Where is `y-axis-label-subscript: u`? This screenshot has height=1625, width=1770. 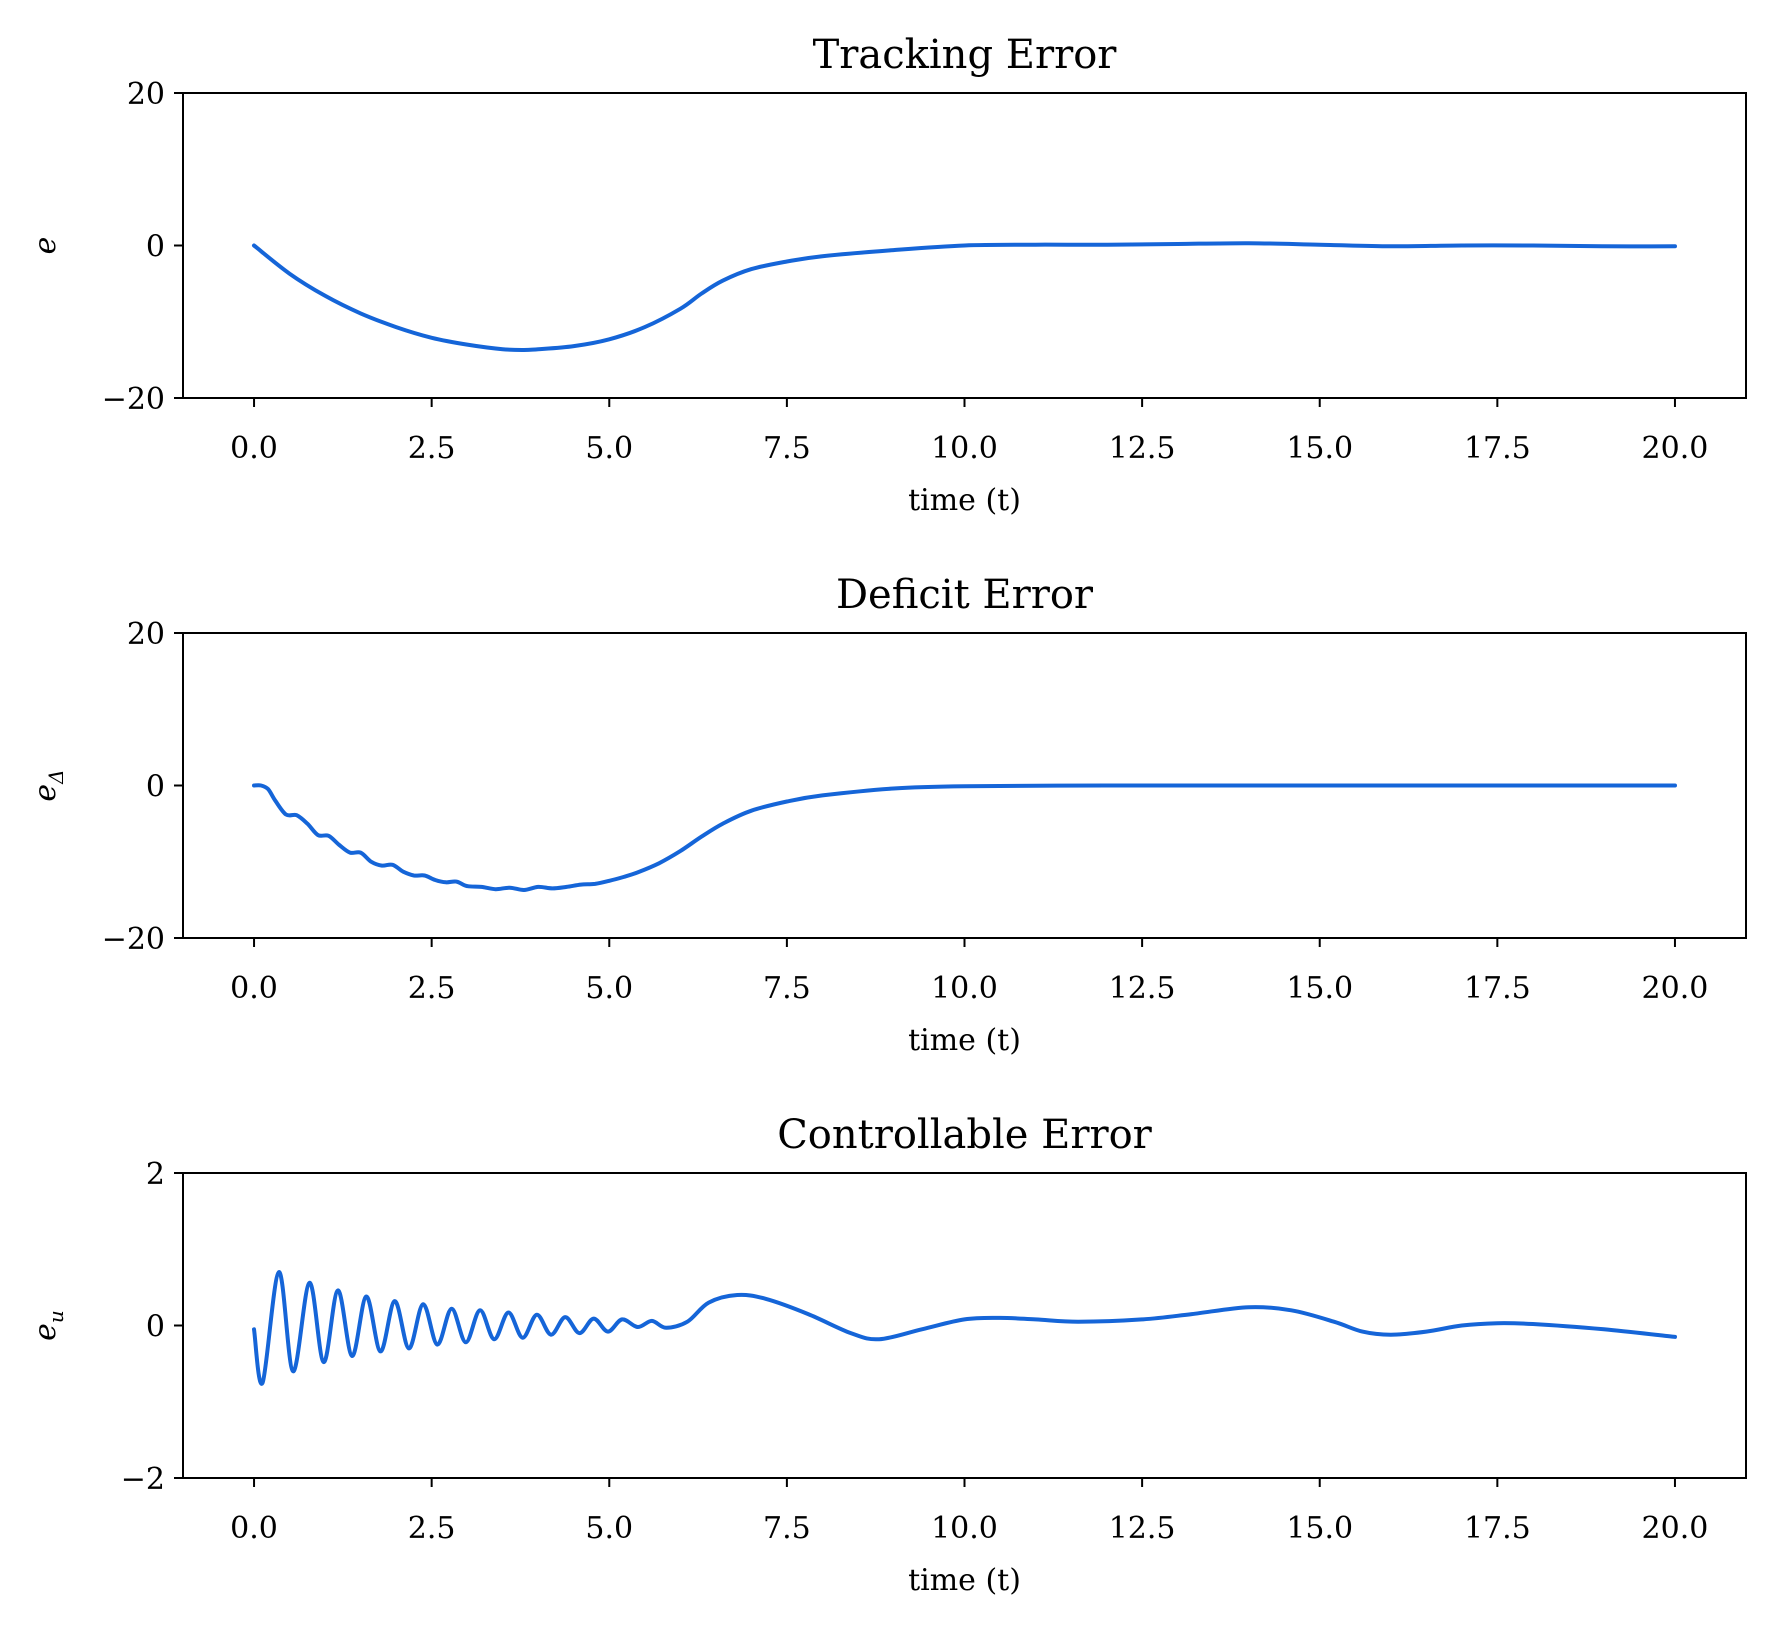 y-axis-label-subscript: u is located at coordinates (56, 1316).